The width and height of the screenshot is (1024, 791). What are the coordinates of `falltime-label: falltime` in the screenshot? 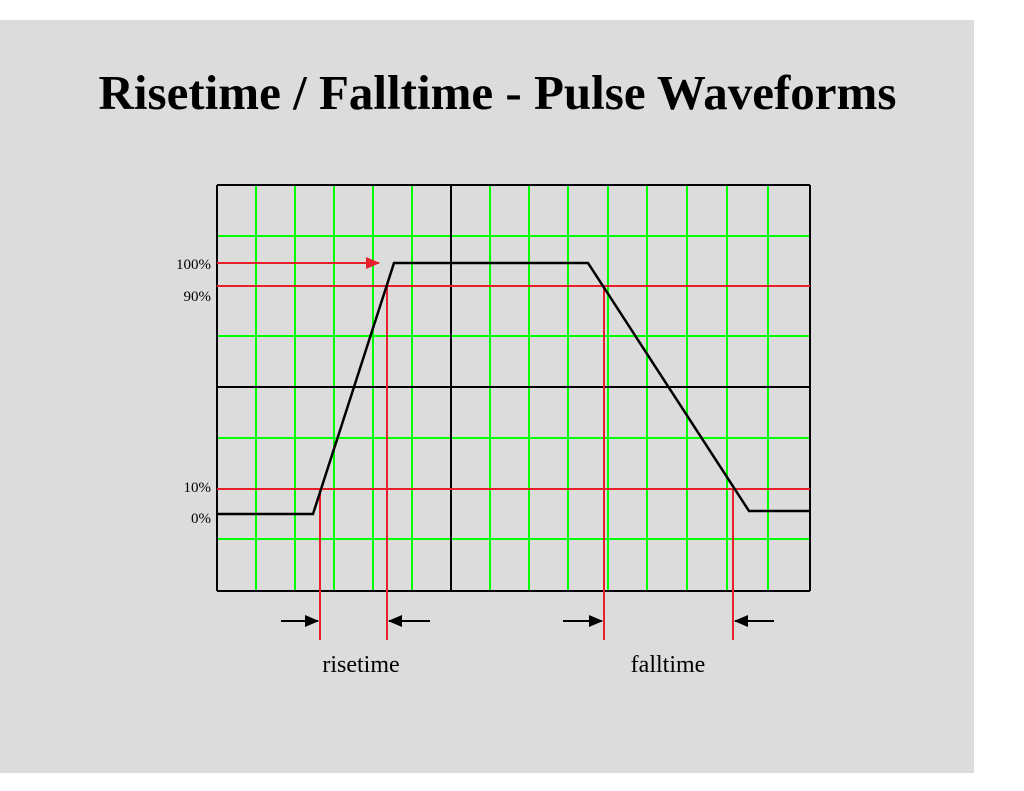 It's located at (668, 665).